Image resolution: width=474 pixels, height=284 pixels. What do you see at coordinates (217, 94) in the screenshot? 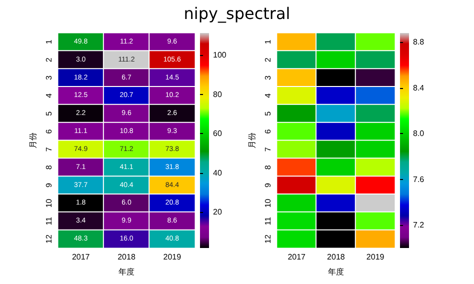
I see `color-bar-label: 80` at bounding box center [217, 94].